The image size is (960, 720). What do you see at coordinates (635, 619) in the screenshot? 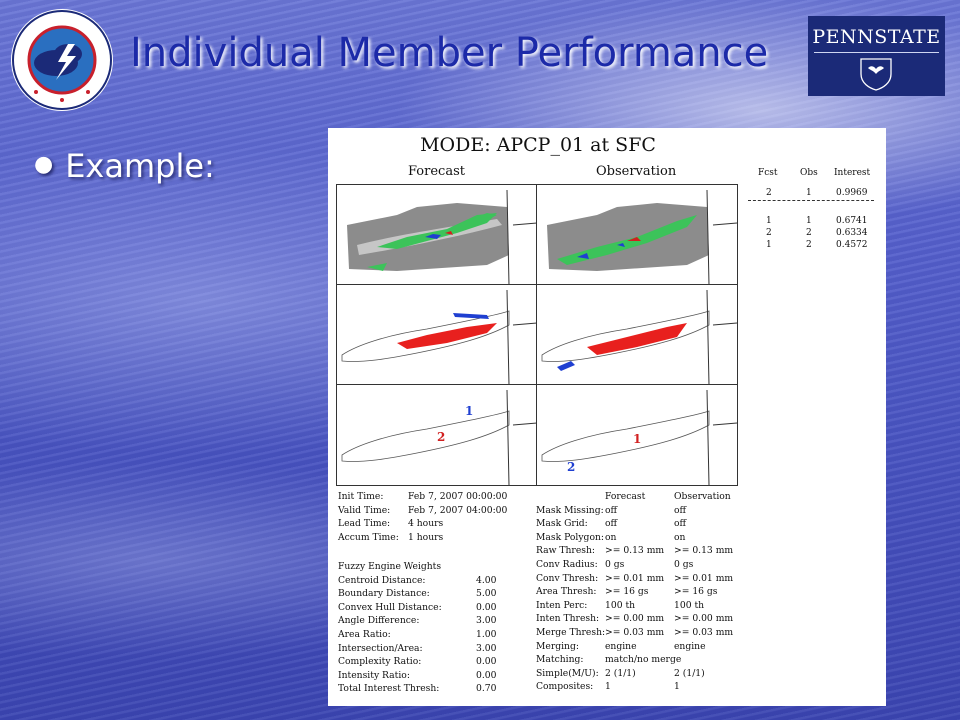
I see `setting-forecast-value: >= 0.00 mm` at bounding box center [635, 619].